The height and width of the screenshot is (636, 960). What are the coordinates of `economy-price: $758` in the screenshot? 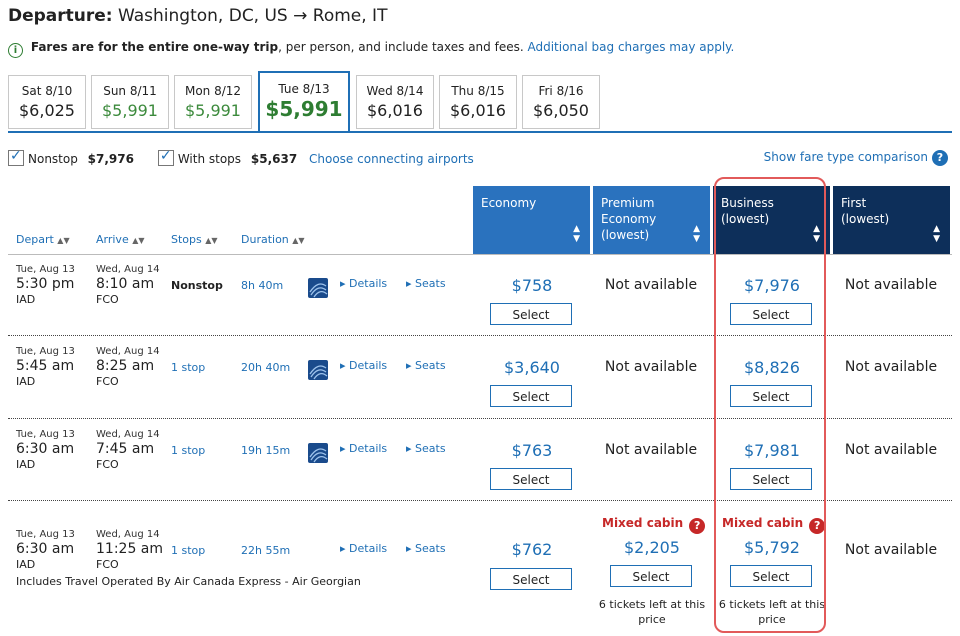 It's located at (532, 285).